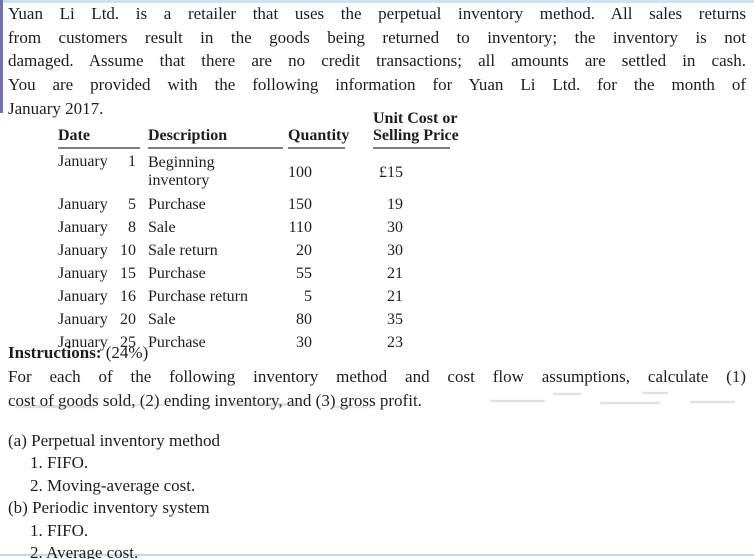 The width and height of the screenshot is (754, 559). I want to click on header-label: Selling Price, so click(416, 135).